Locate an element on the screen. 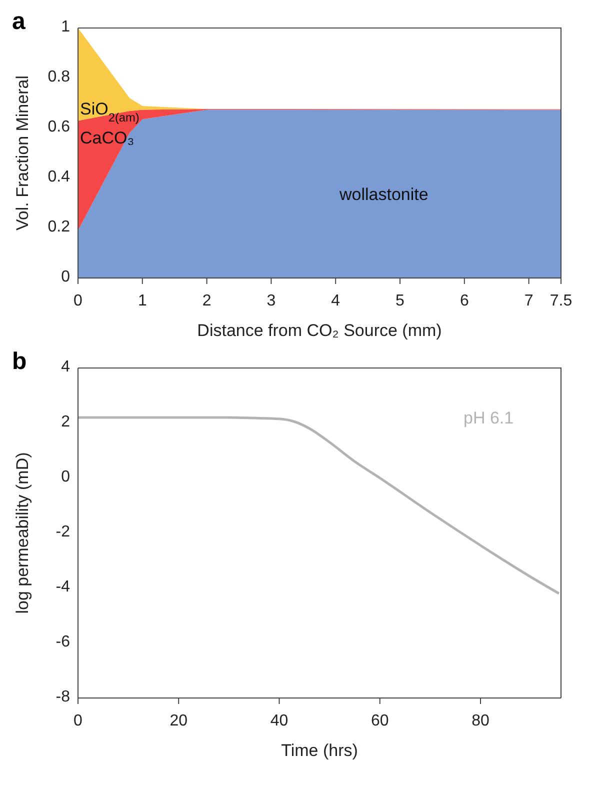 The height and width of the screenshot is (785, 589). series-label: wollastonite is located at coordinates (383, 194).